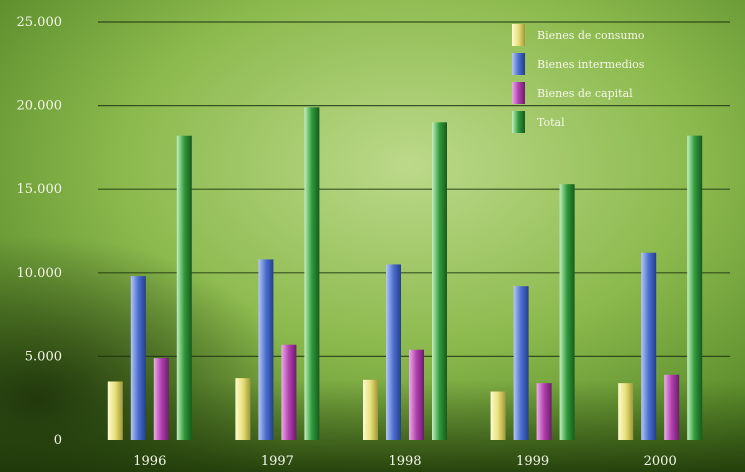  I want to click on x-tick-label: 1996, so click(149, 461).